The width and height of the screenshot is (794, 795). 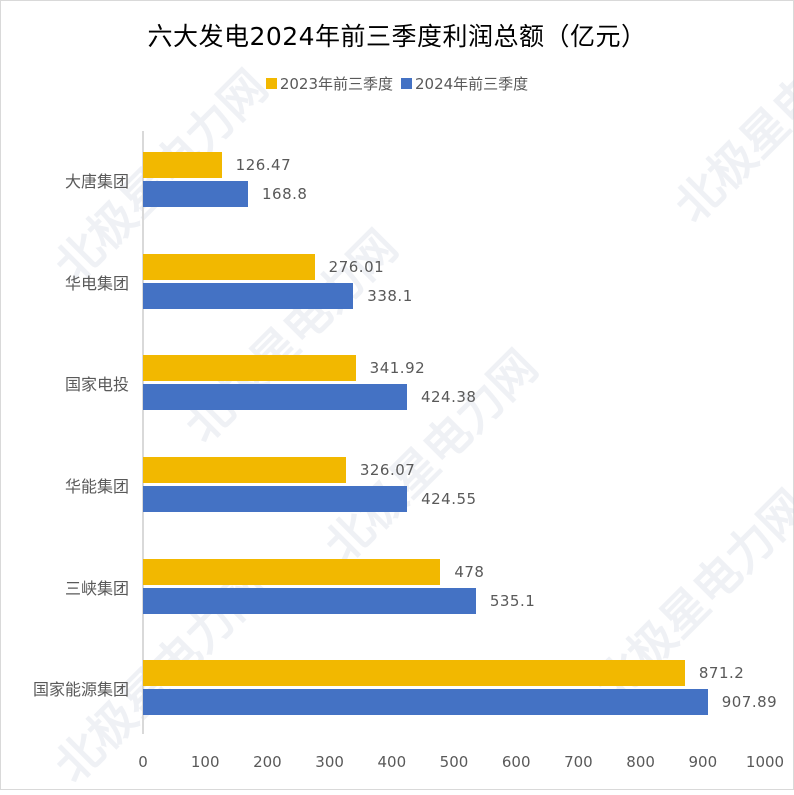 What do you see at coordinates (765, 762) in the screenshot?
I see `x-tick-label: 1000` at bounding box center [765, 762].